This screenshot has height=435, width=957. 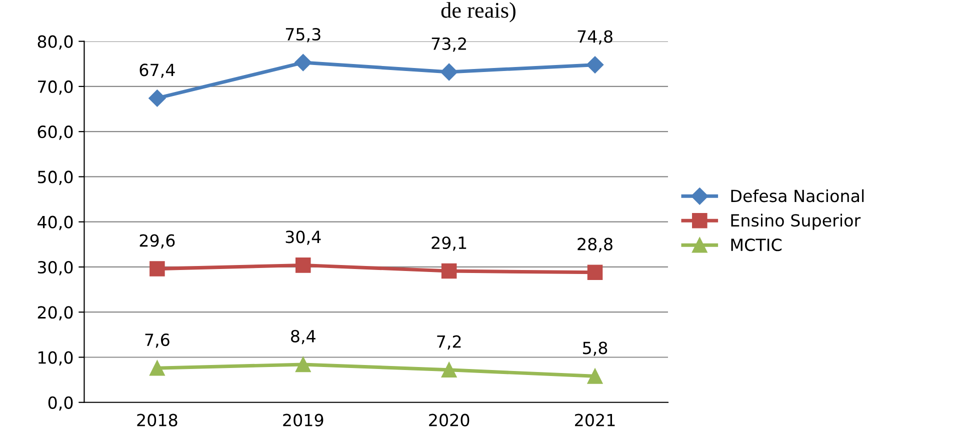 What do you see at coordinates (756, 245) in the screenshot?
I see `legend-label: MCTIC` at bounding box center [756, 245].